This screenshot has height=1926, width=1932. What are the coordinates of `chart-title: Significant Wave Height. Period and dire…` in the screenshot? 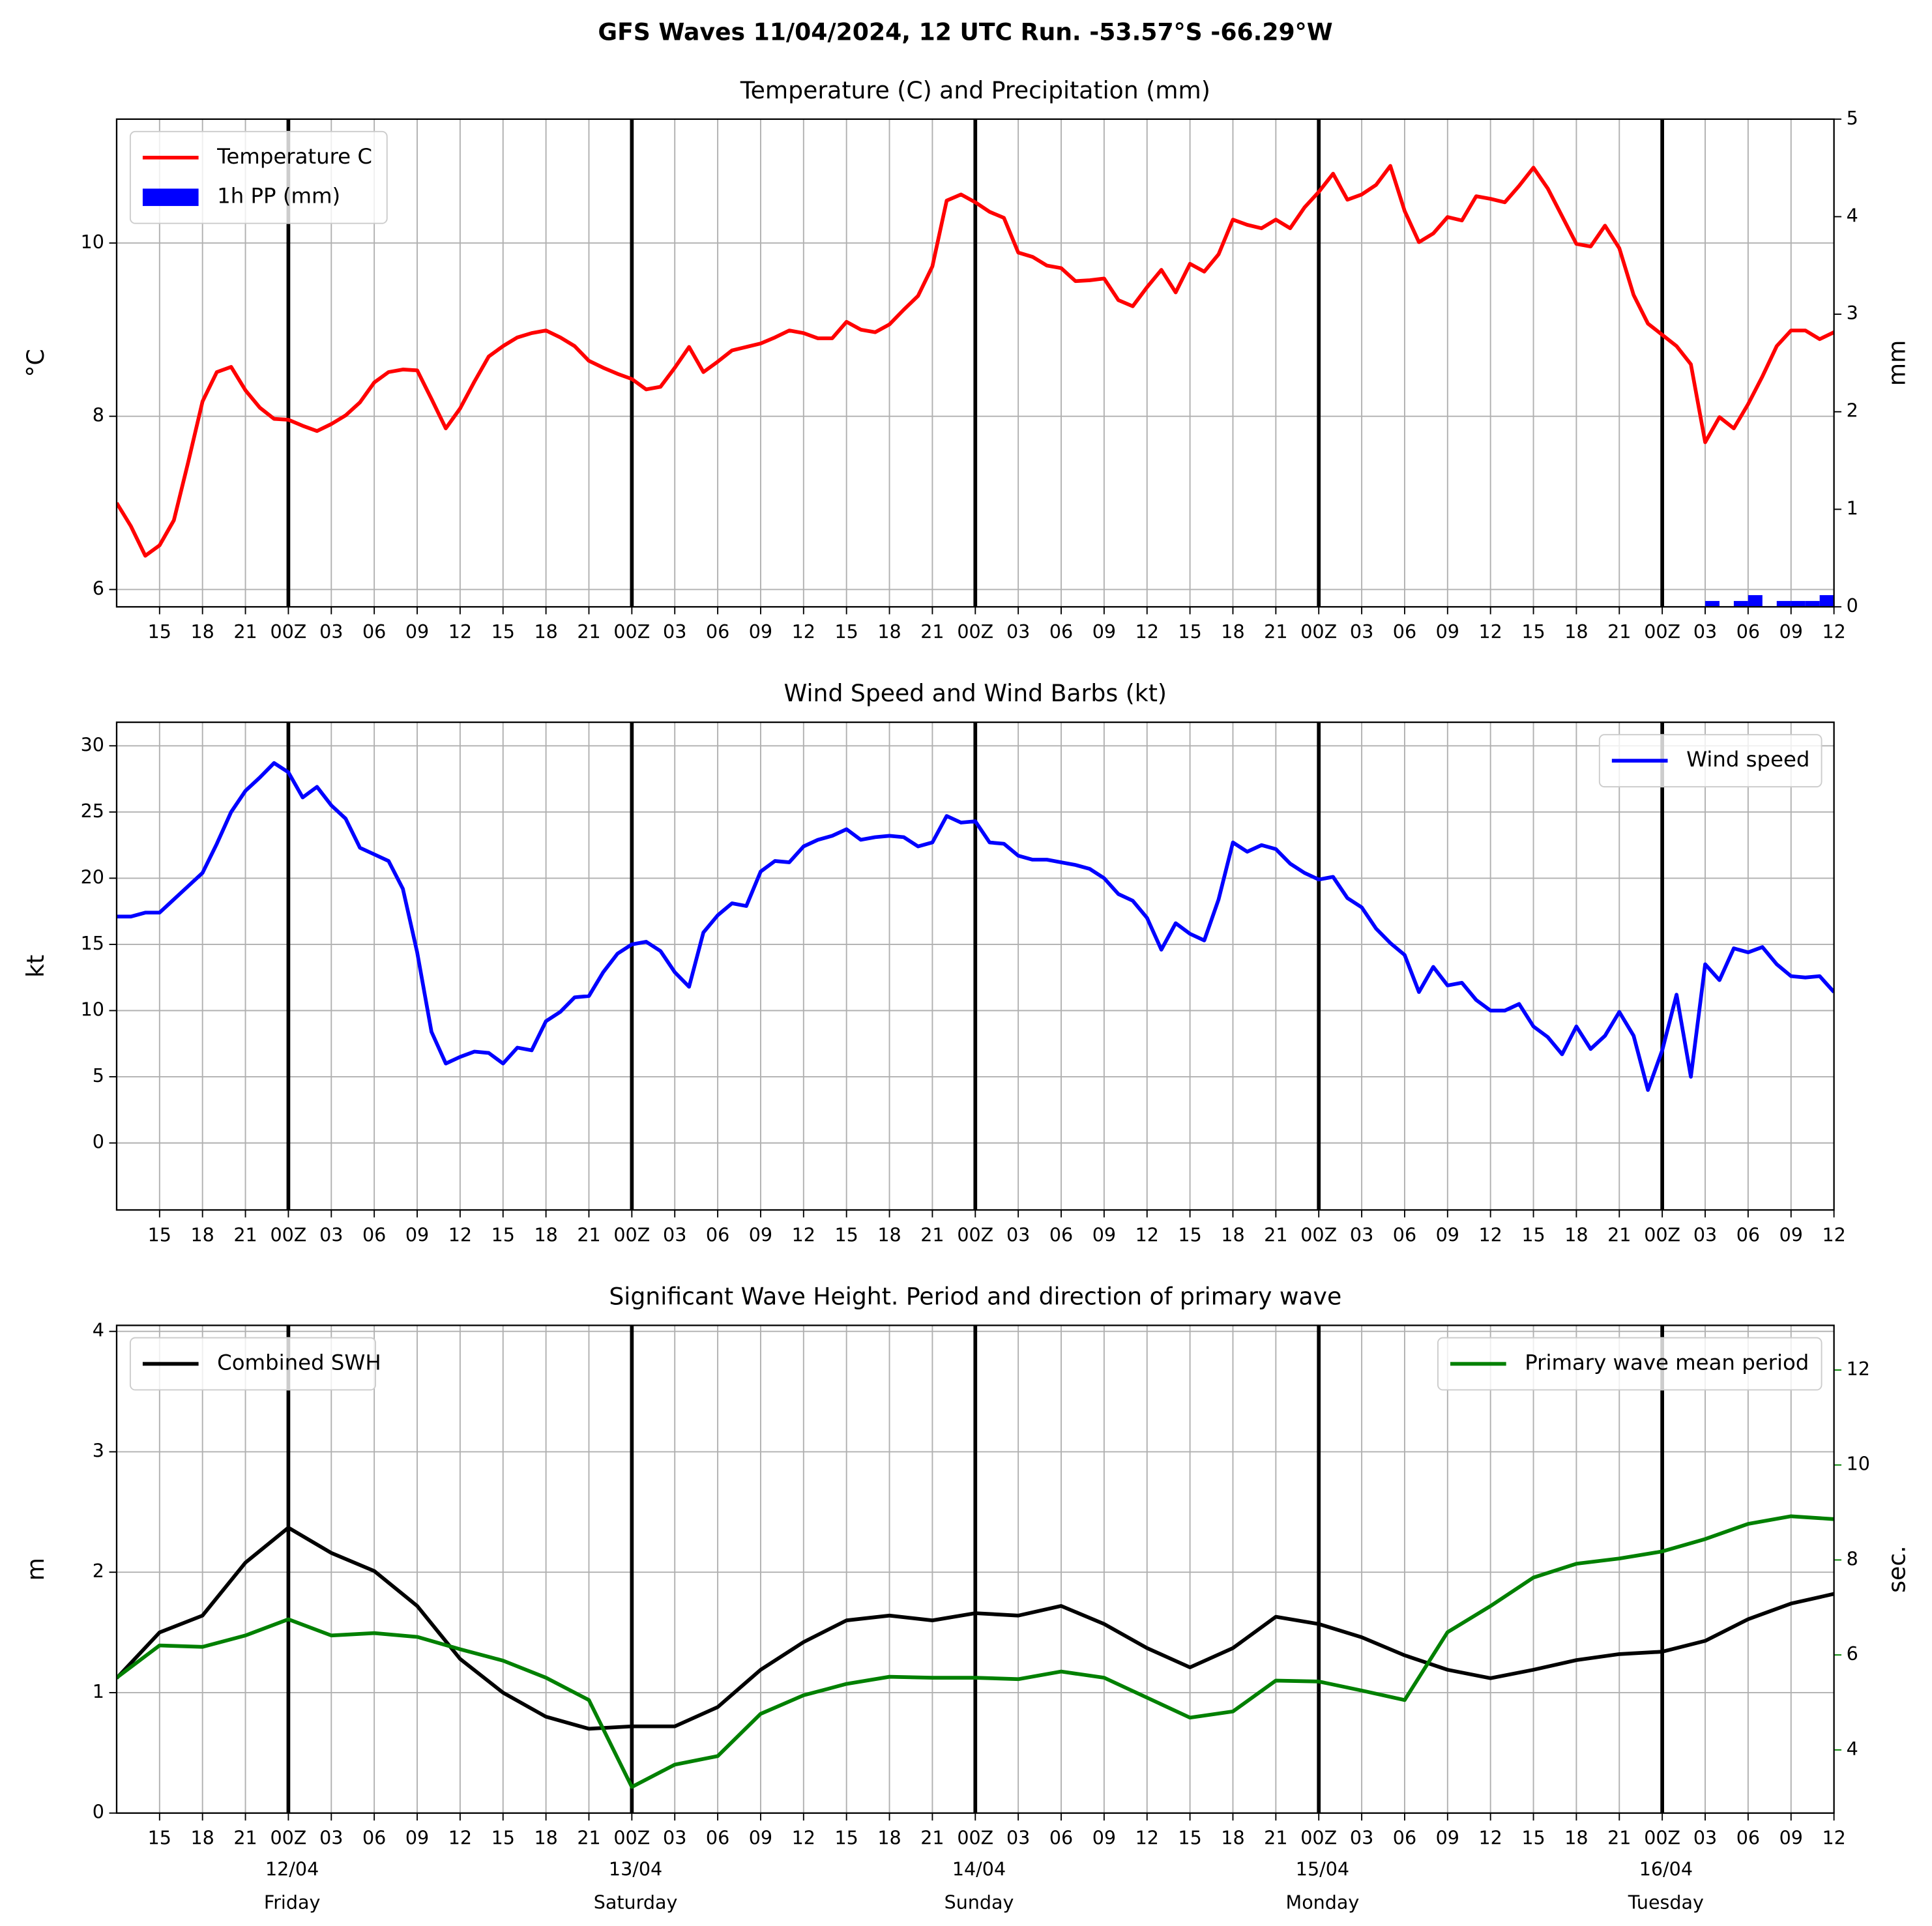 It's located at (975, 1297).